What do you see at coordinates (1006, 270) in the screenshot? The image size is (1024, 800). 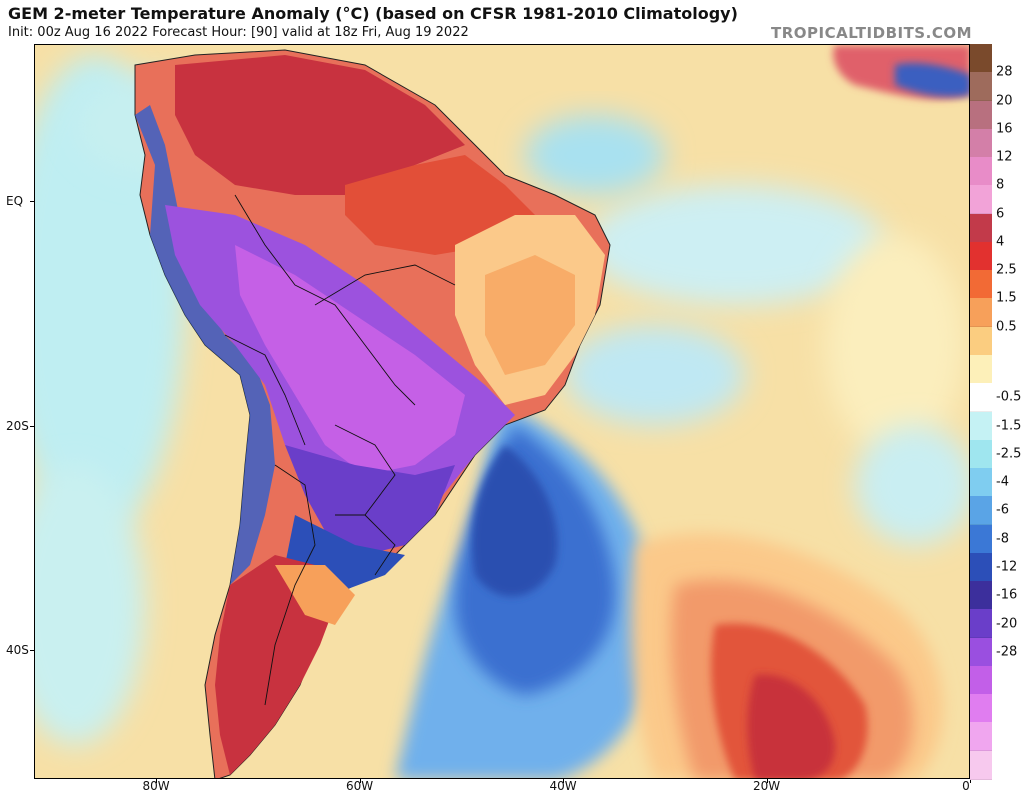 I see `colorbar-label: 2.5` at bounding box center [1006, 270].